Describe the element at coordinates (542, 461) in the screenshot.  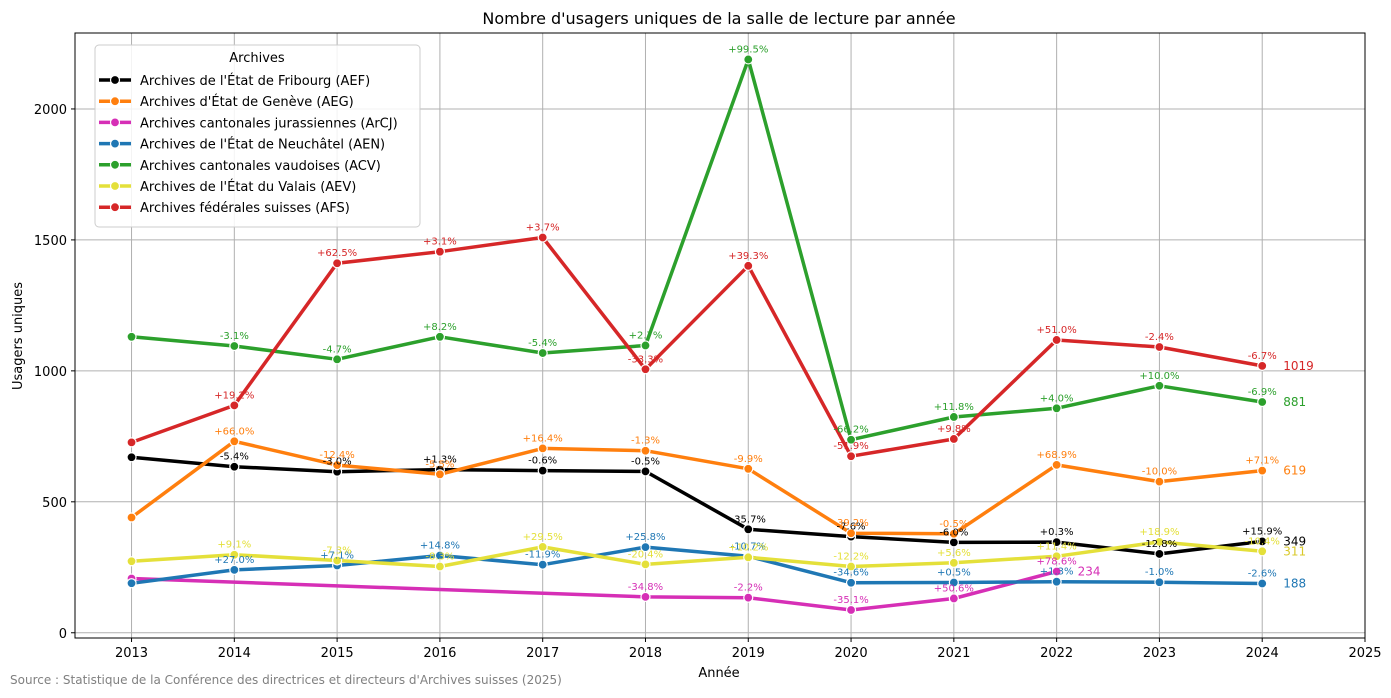
I see `pct-change-label: -0.6%` at that location.